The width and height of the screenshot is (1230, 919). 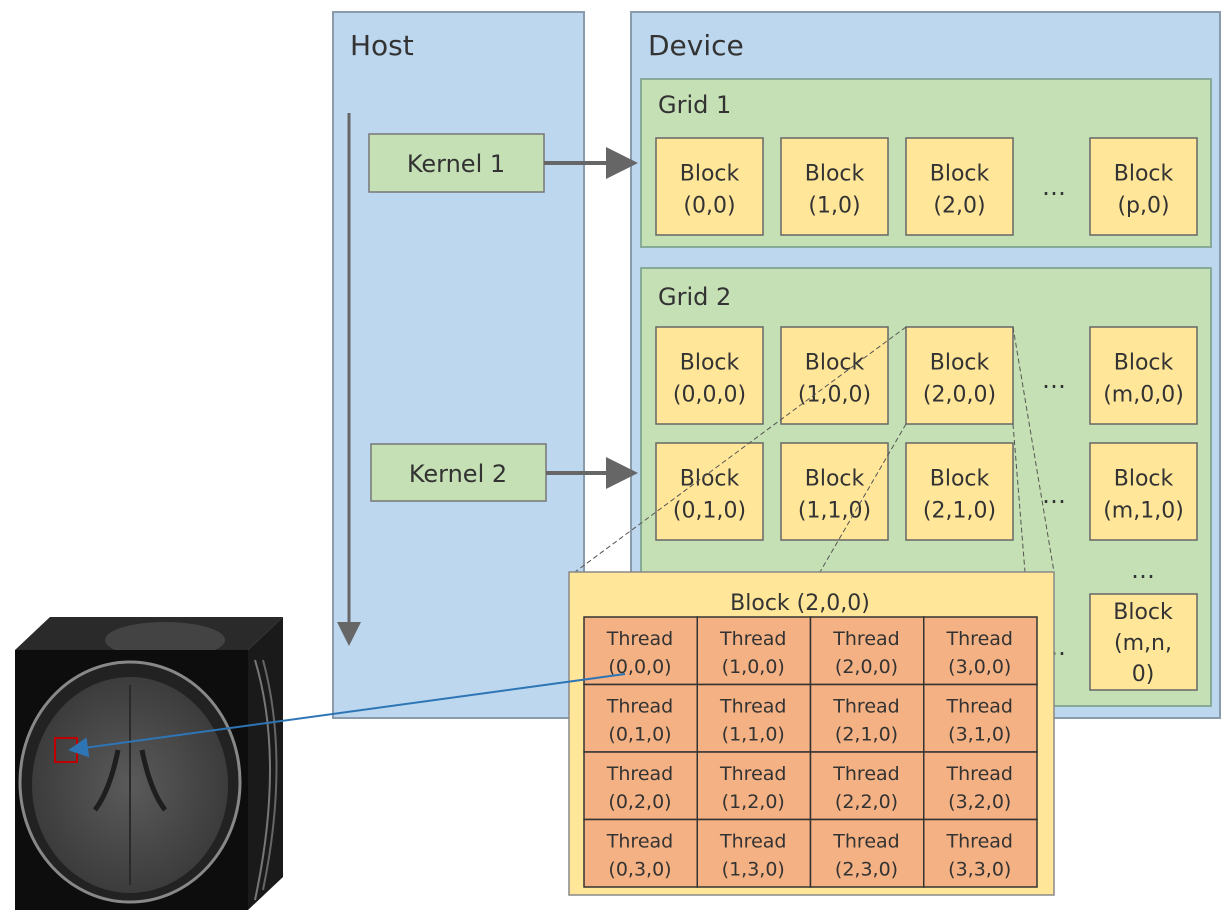 I want to click on thread-cell: Thread (3,3,0), so click(x=980, y=853).